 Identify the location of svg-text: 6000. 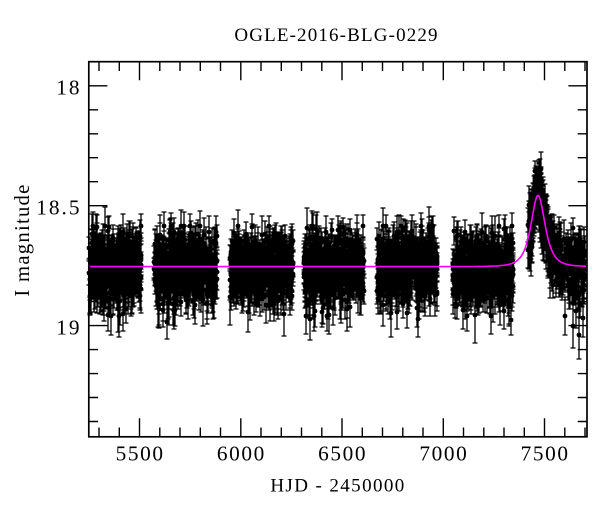
(241, 454).